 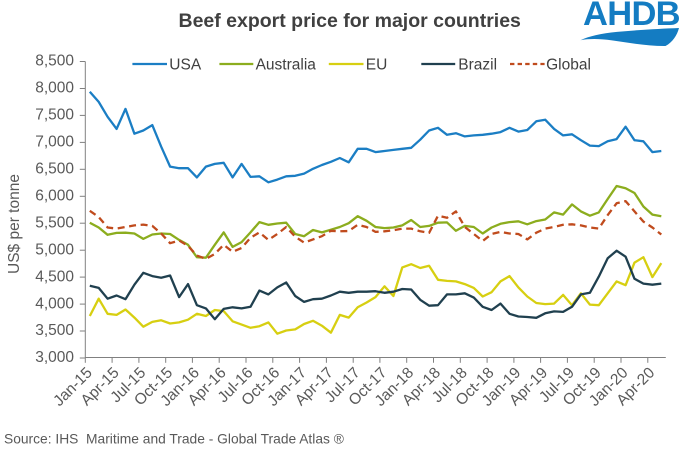 I want to click on svg-text: 6,000, so click(x=54, y=196).